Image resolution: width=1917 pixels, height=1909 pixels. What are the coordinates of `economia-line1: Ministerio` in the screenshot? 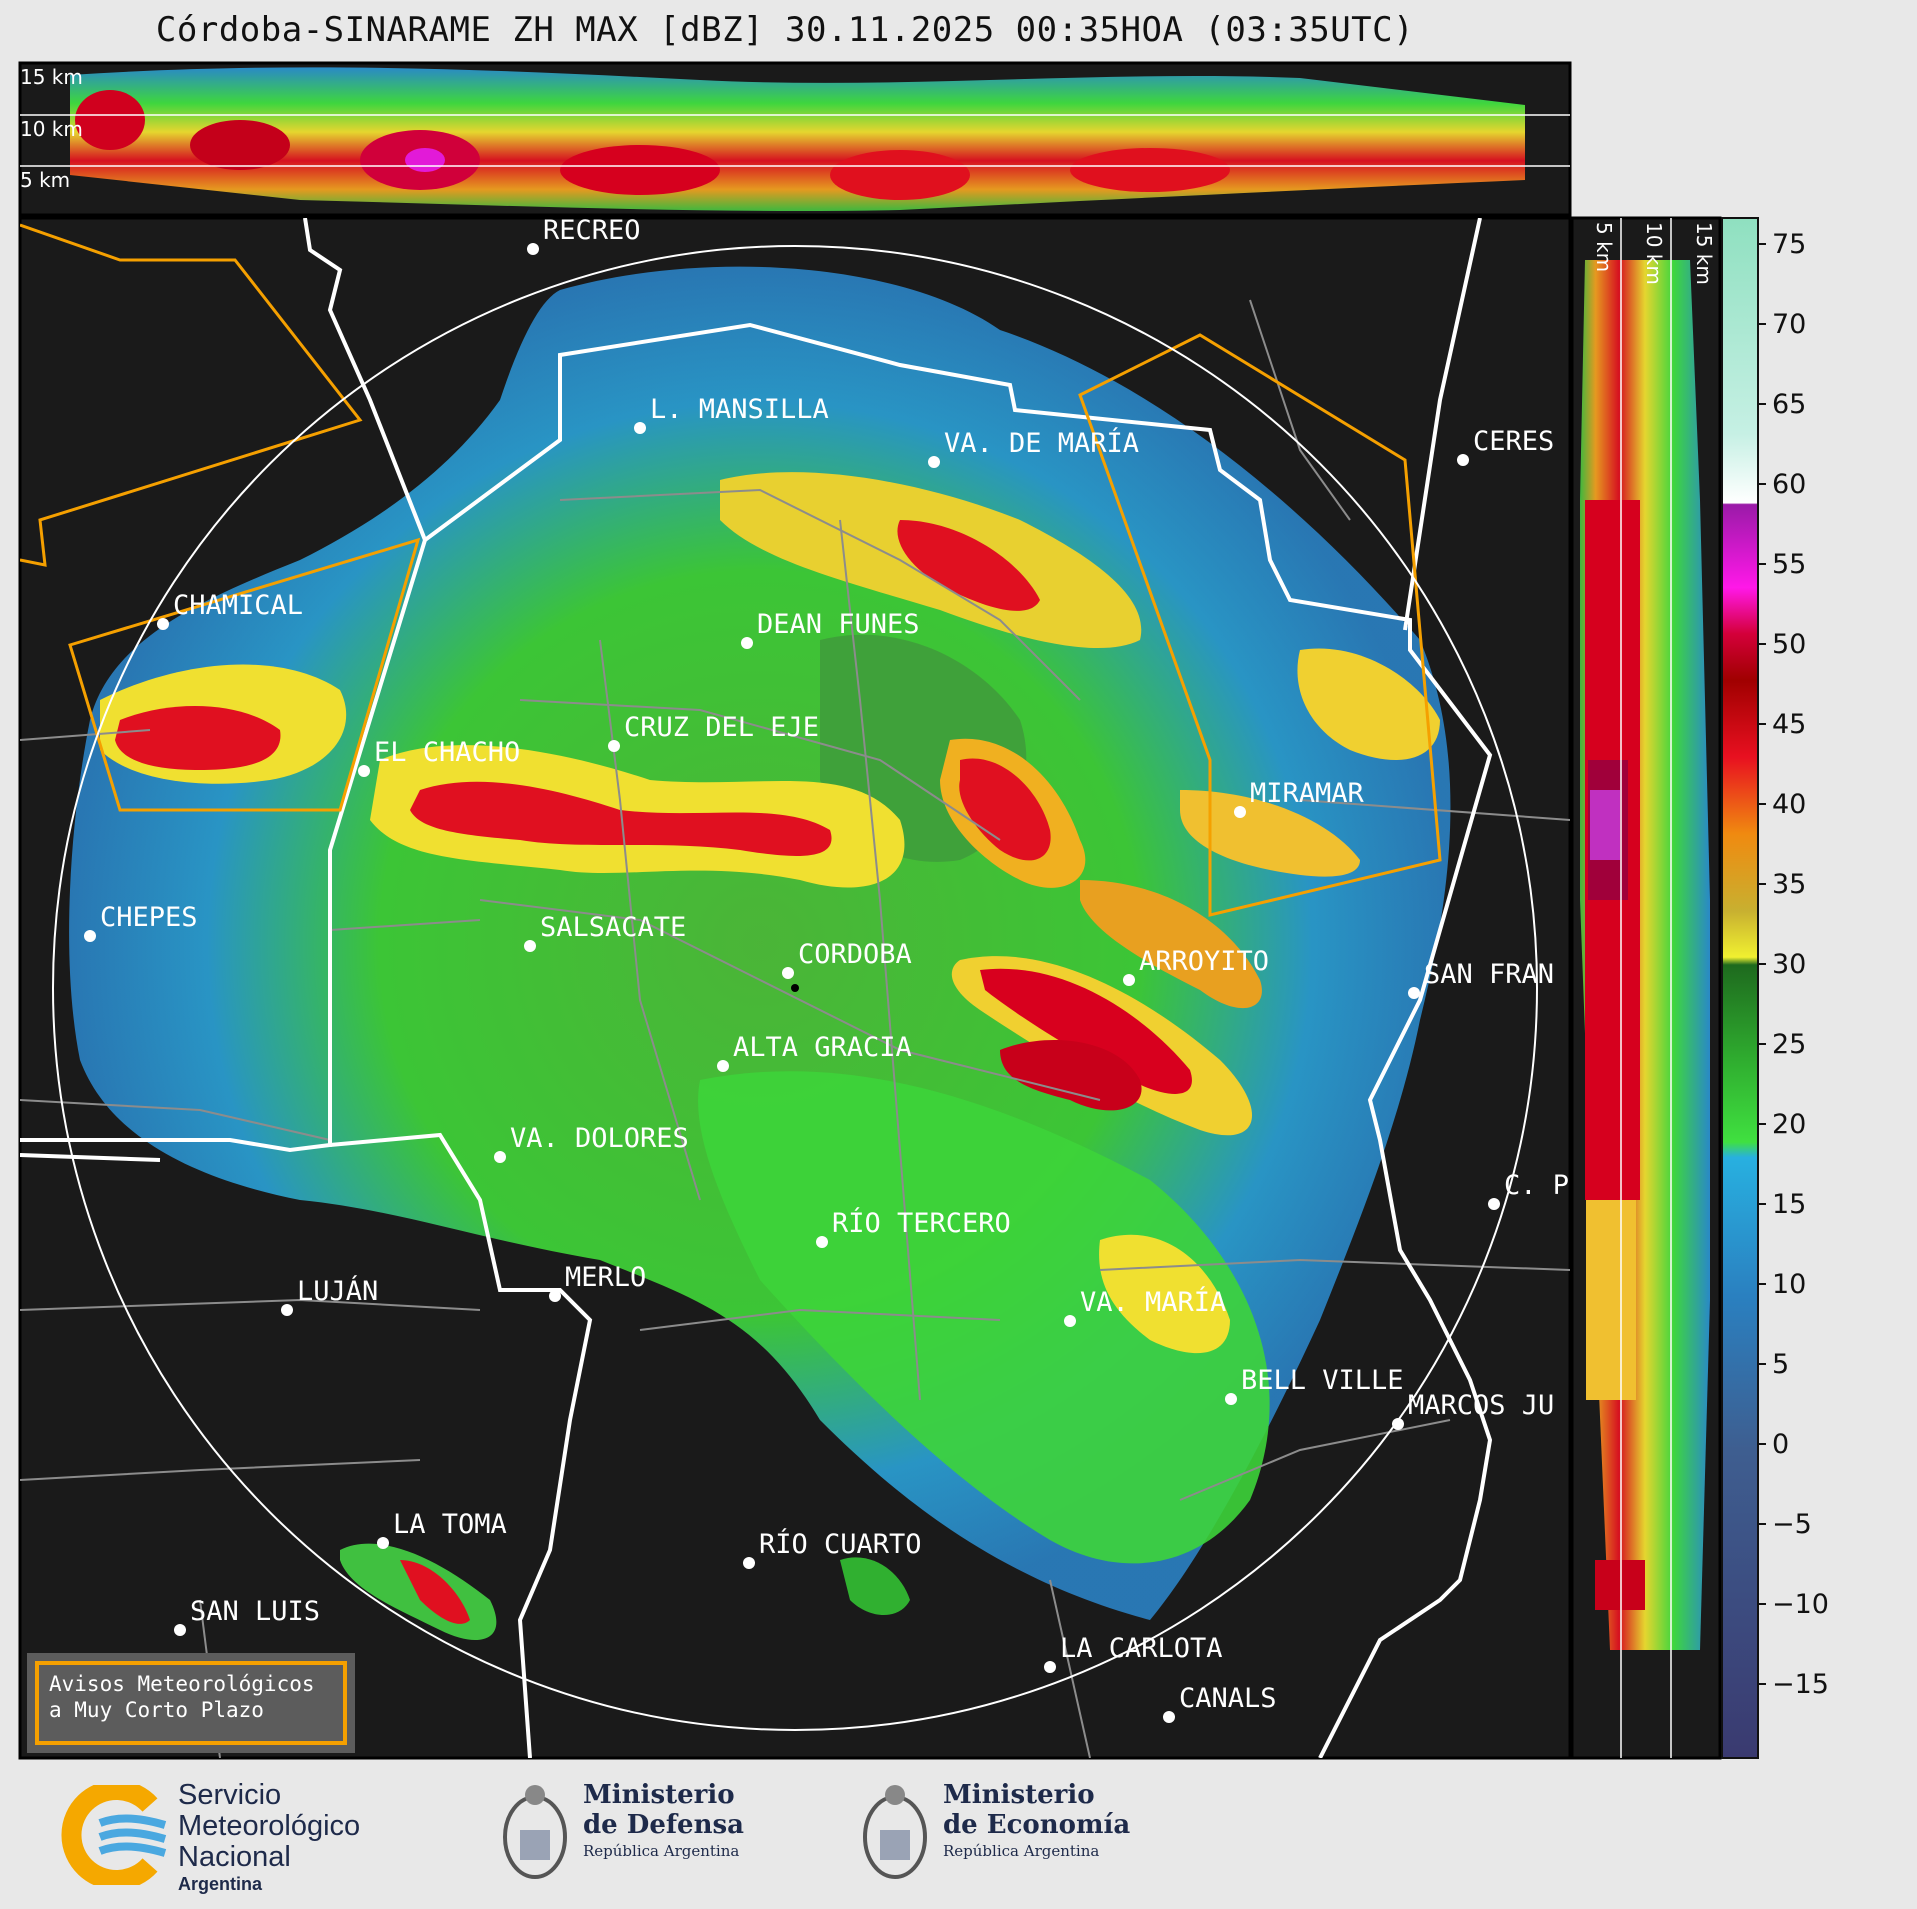 It's located at (1019, 1795).